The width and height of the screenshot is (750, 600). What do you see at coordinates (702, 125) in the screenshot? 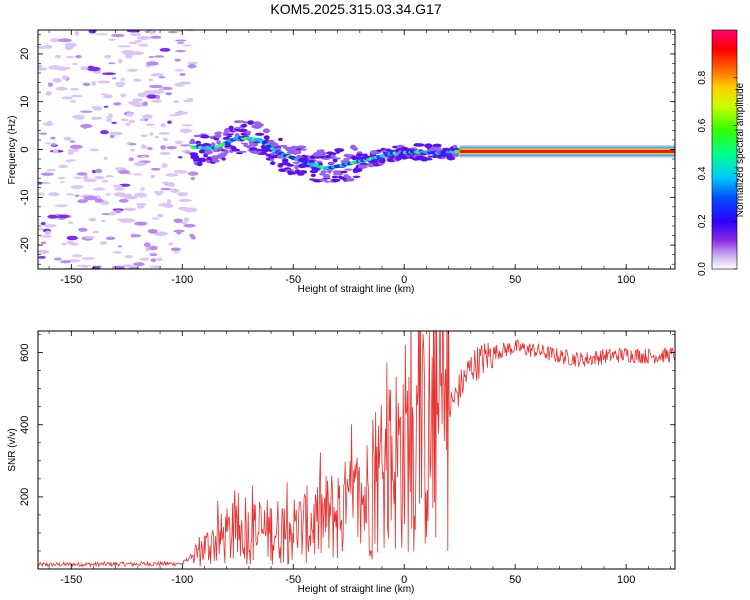
I see `colorbar-tick-label: 0.6` at bounding box center [702, 125].